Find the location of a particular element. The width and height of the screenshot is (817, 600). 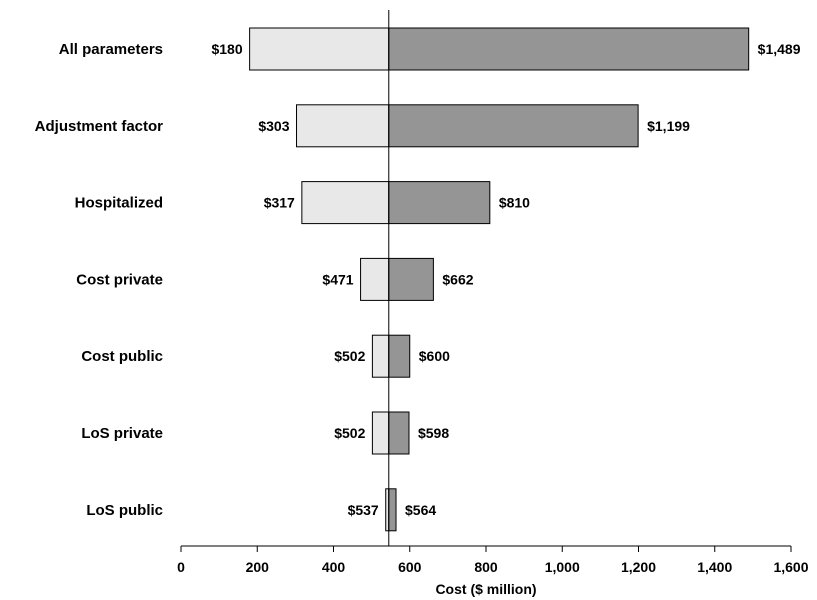

x-tick-label: 1,200 is located at coordinates (638, 567).